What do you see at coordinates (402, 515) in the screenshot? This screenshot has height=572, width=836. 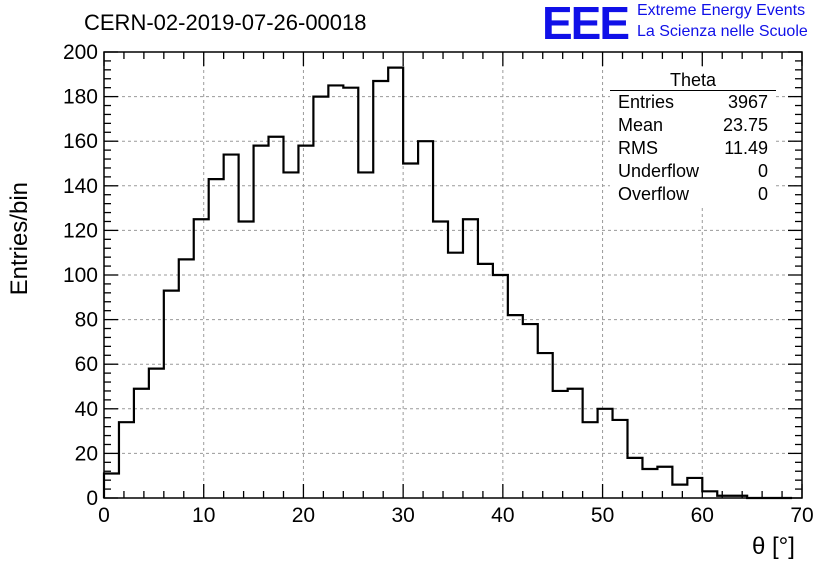 I see `x-tick-label: 30` at bounding box center [402, 515].